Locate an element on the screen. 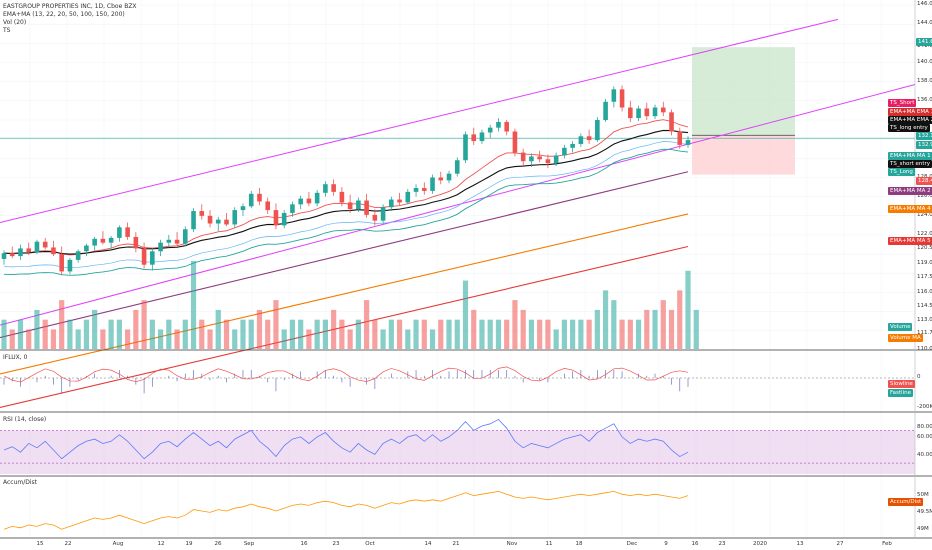 This screenshot has width=932, height=550. indicator-tag: EMA+MA MA 2 is located at coordinates (910, 191).